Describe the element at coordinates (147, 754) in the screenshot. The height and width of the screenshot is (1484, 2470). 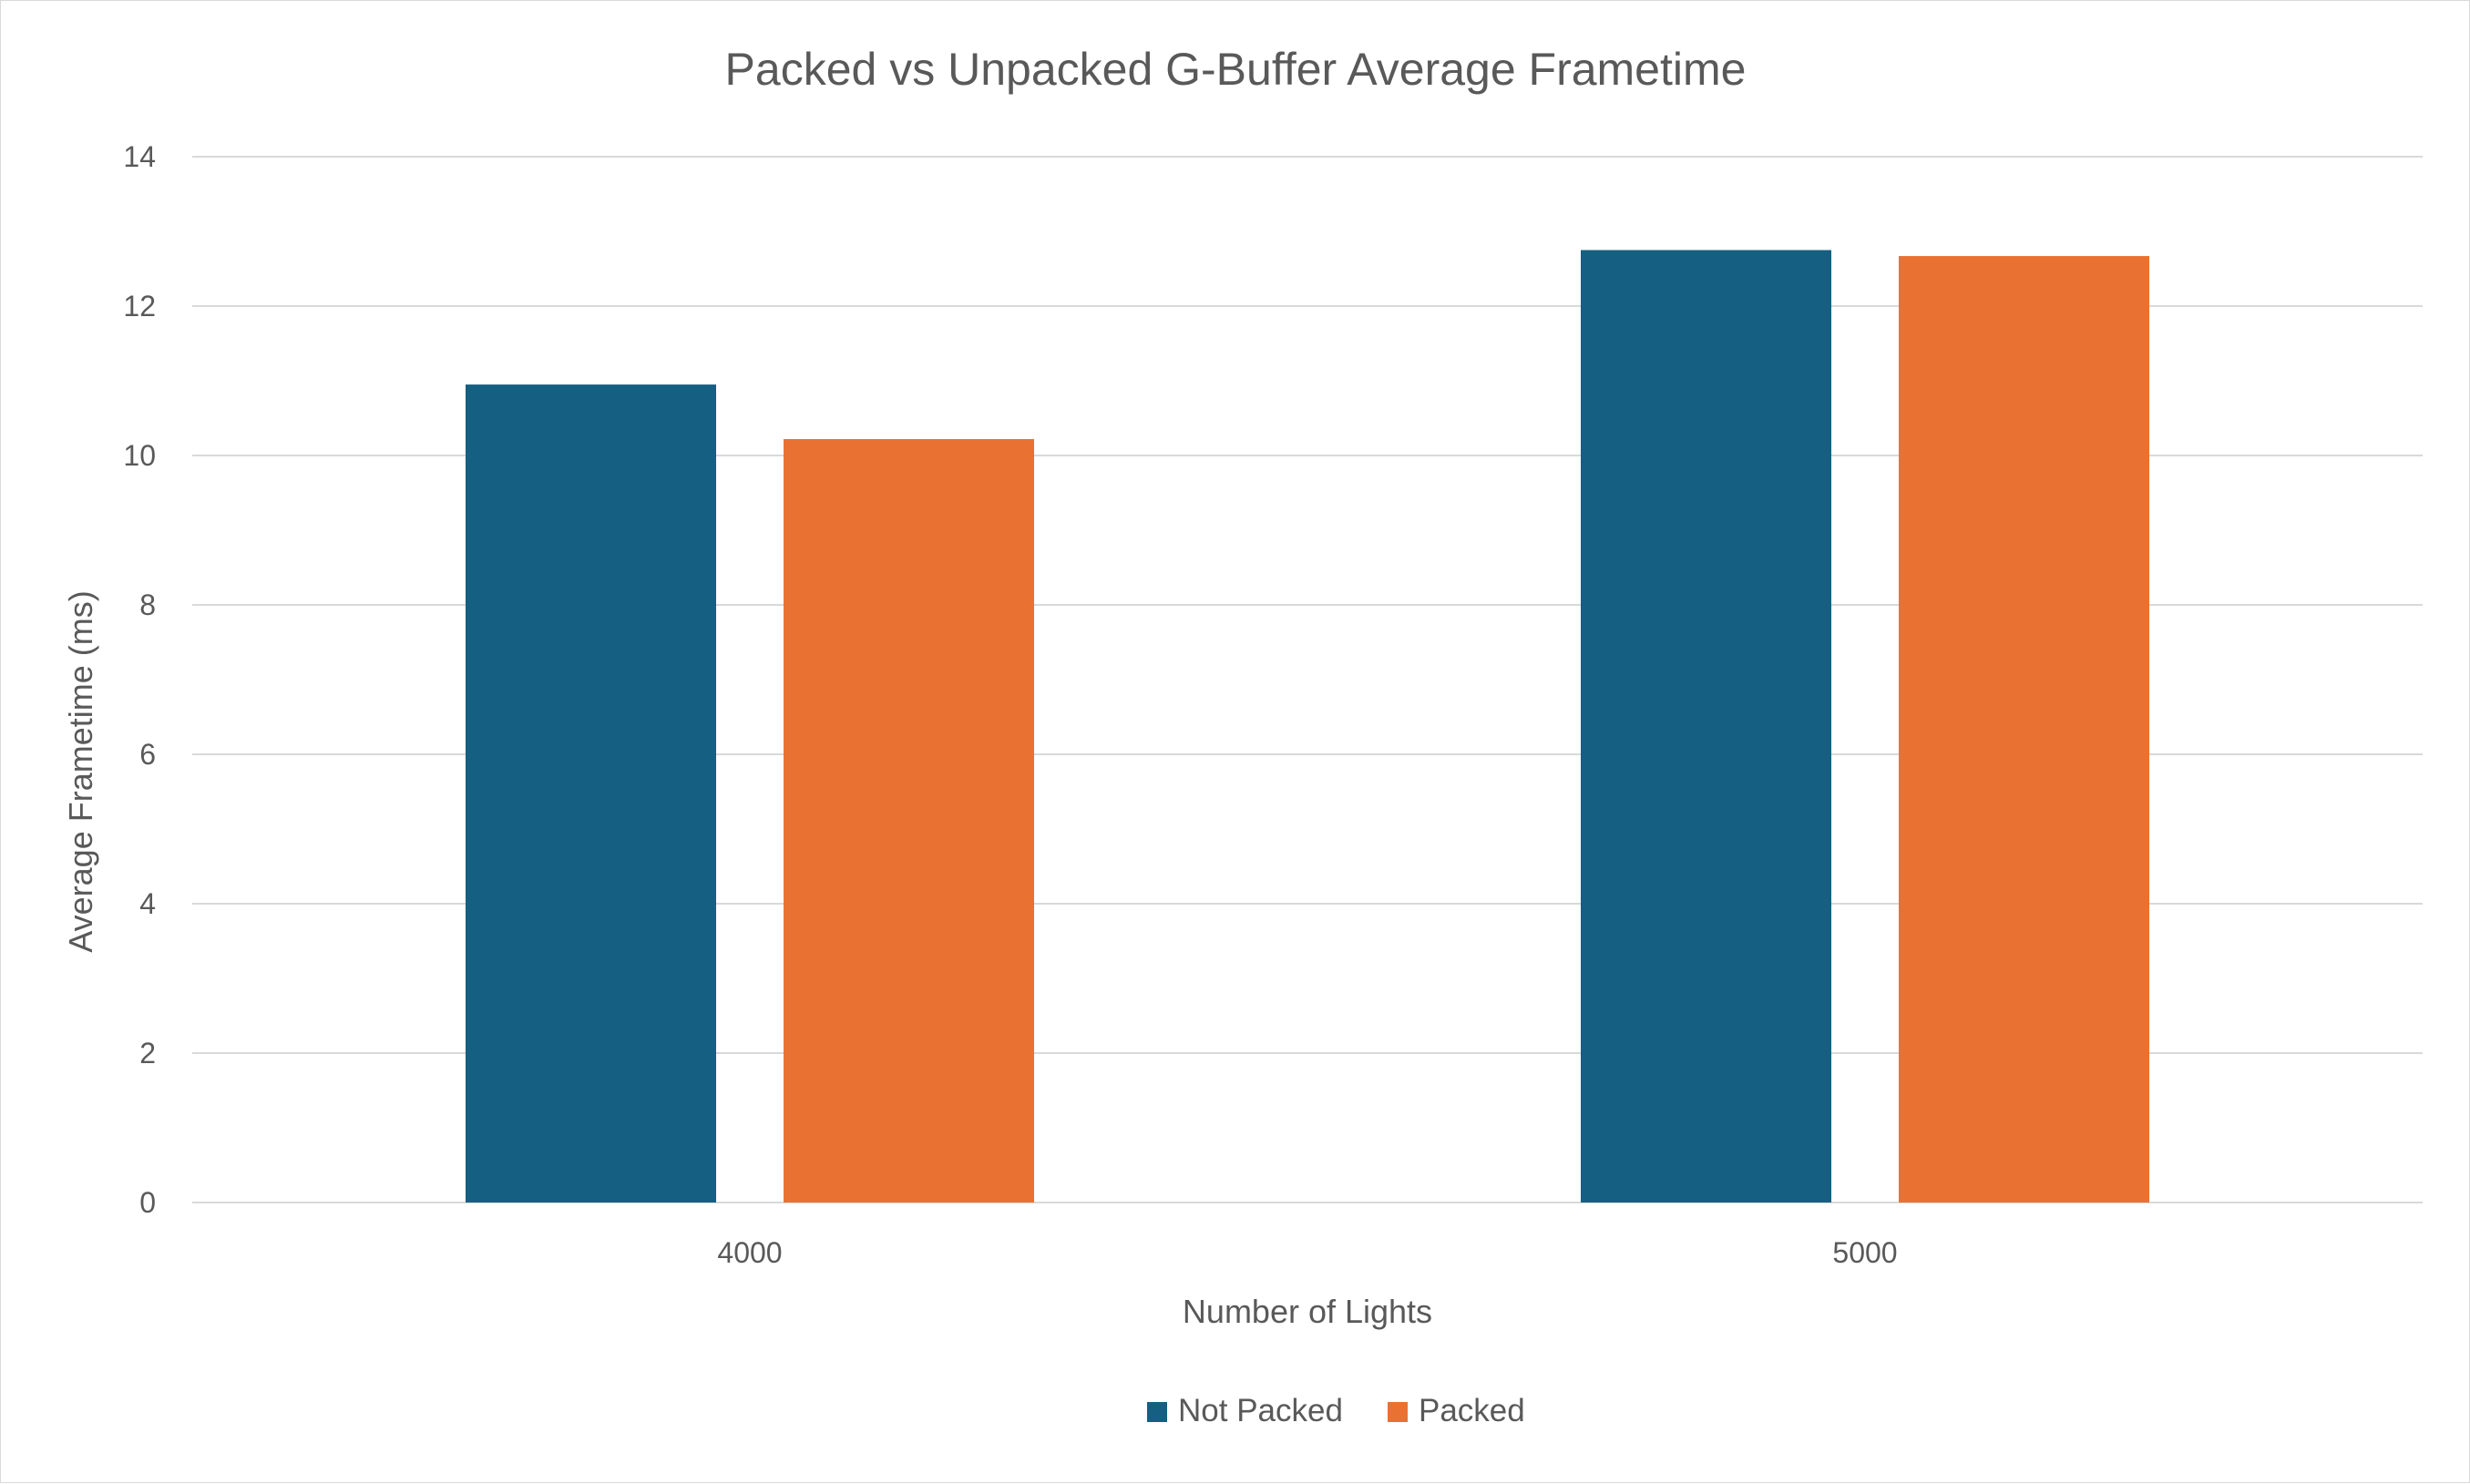
I see `y-tick-label: 6` at that location.